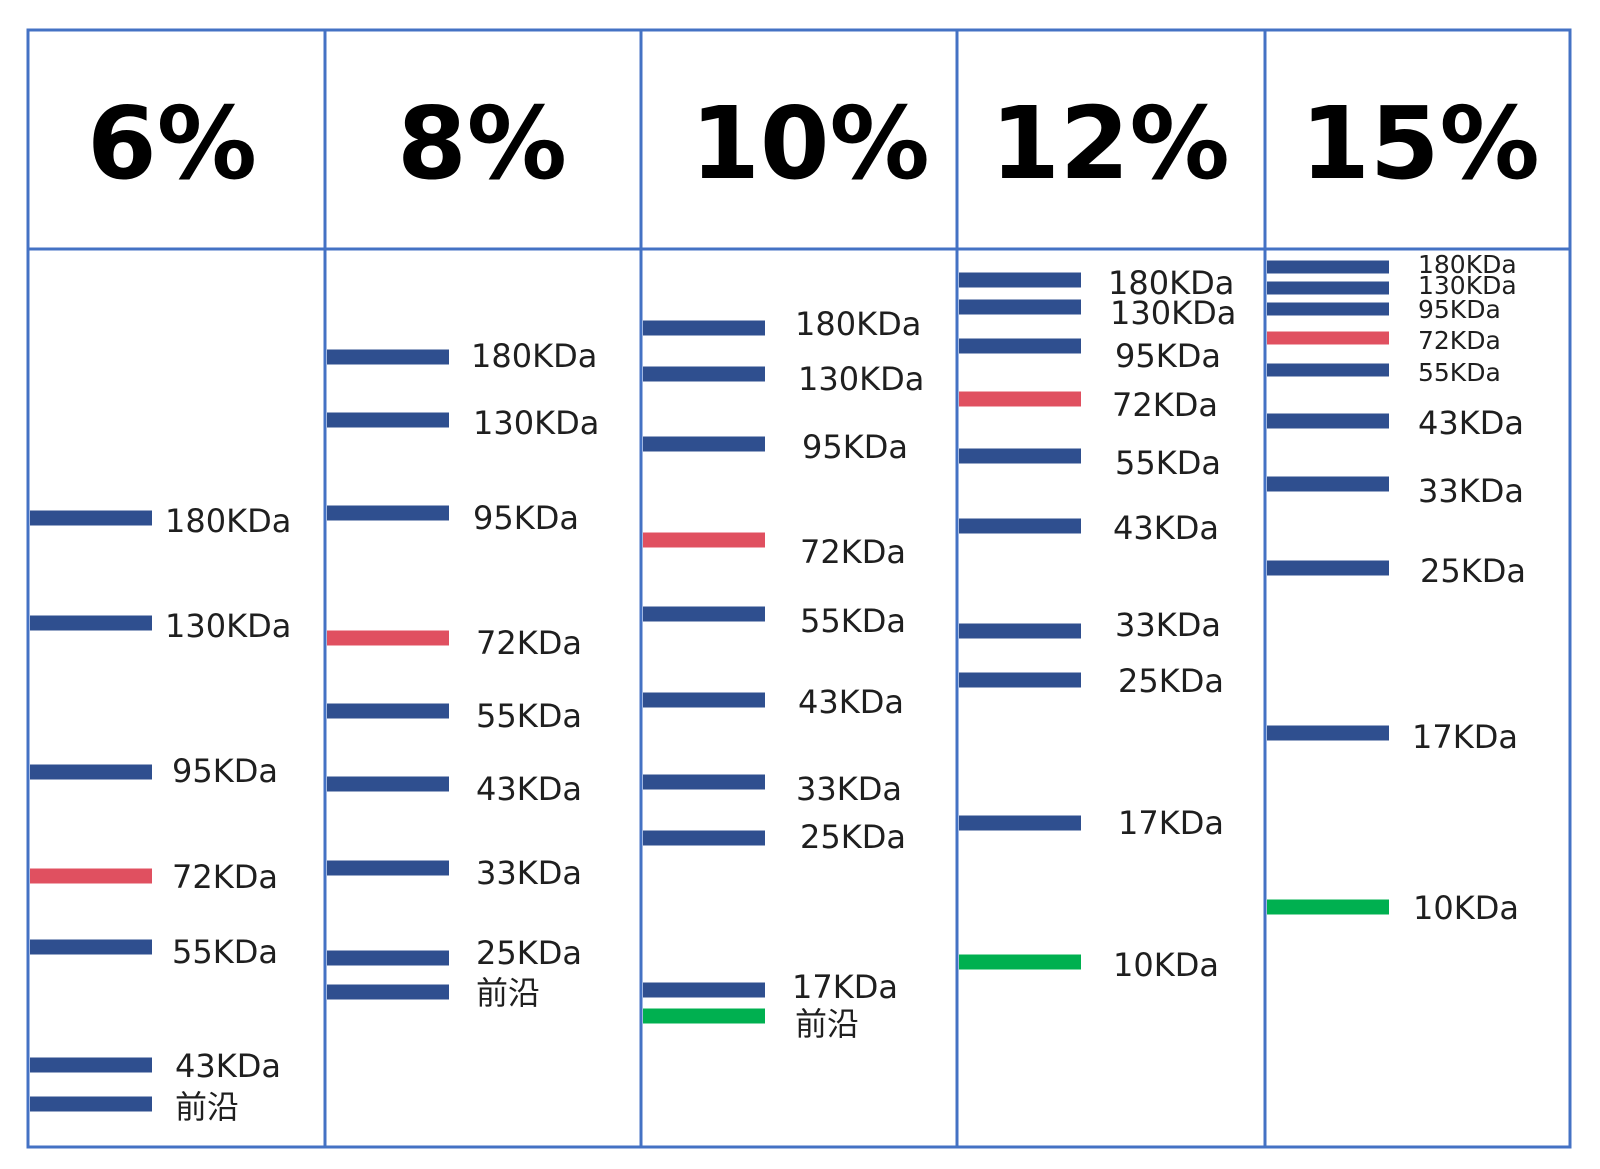 Image resolution: width=1600 pixels, height=1169 pixels. I want to click on lane-header-4: 12%, so click(1109, 143).